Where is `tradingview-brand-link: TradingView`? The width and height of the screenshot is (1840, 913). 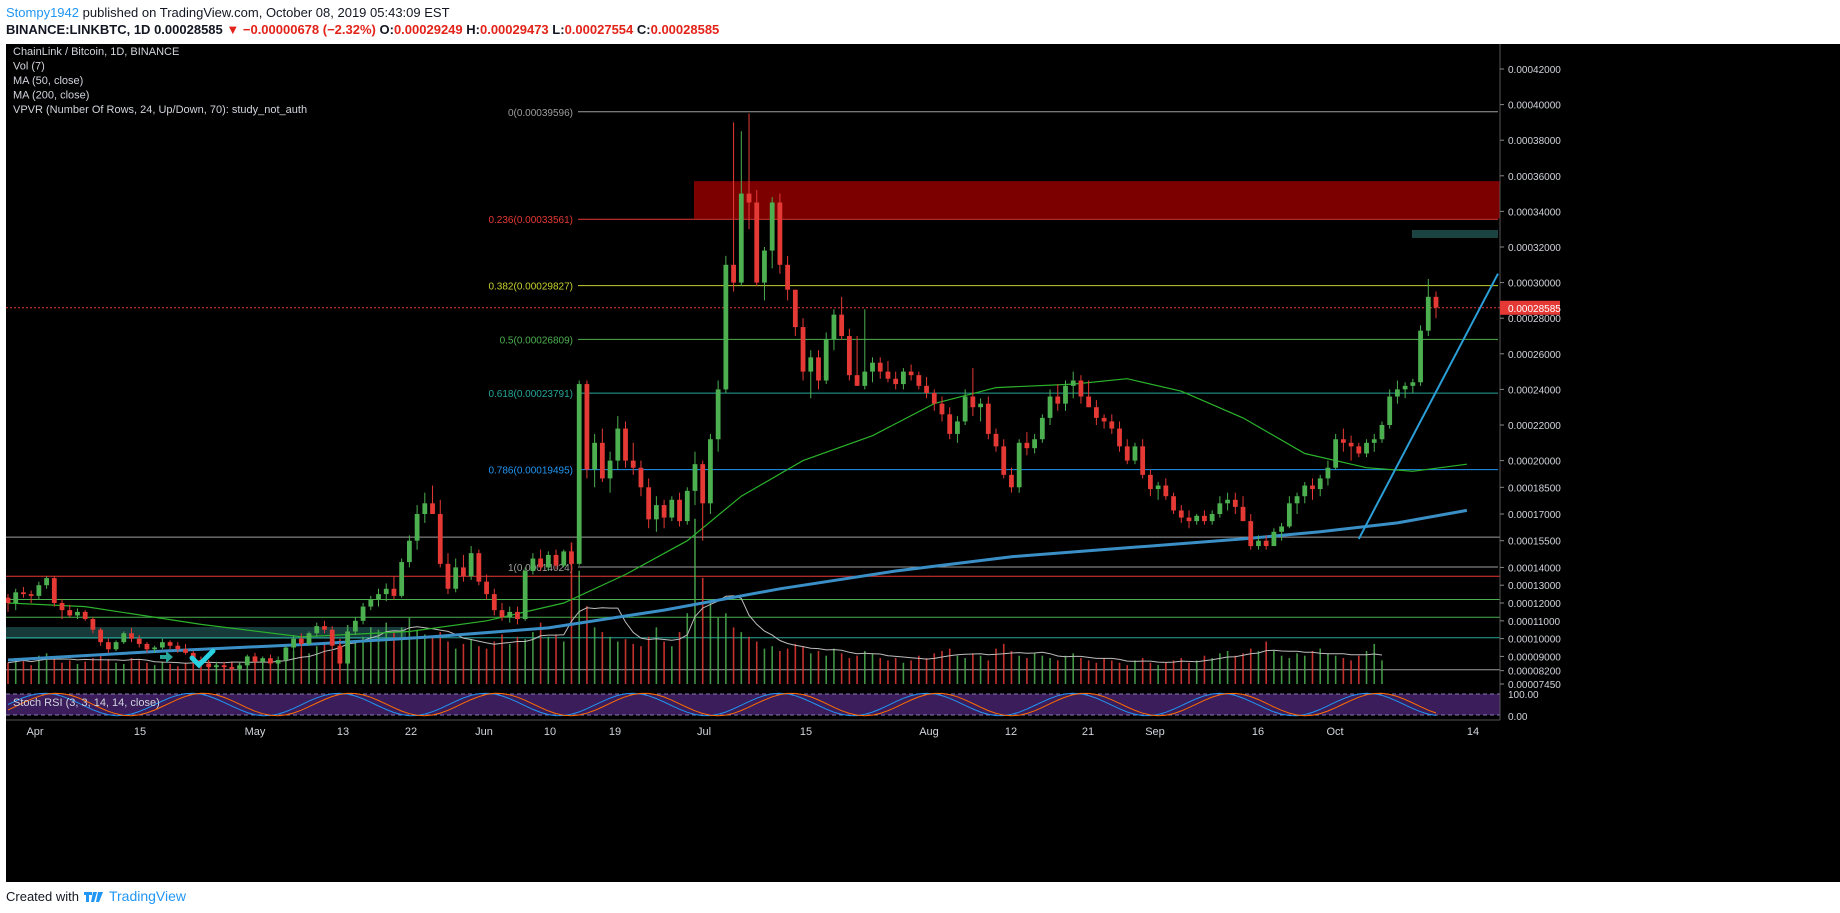
tradingview-brand-link: TradingView is located at coordinates (147, 896).